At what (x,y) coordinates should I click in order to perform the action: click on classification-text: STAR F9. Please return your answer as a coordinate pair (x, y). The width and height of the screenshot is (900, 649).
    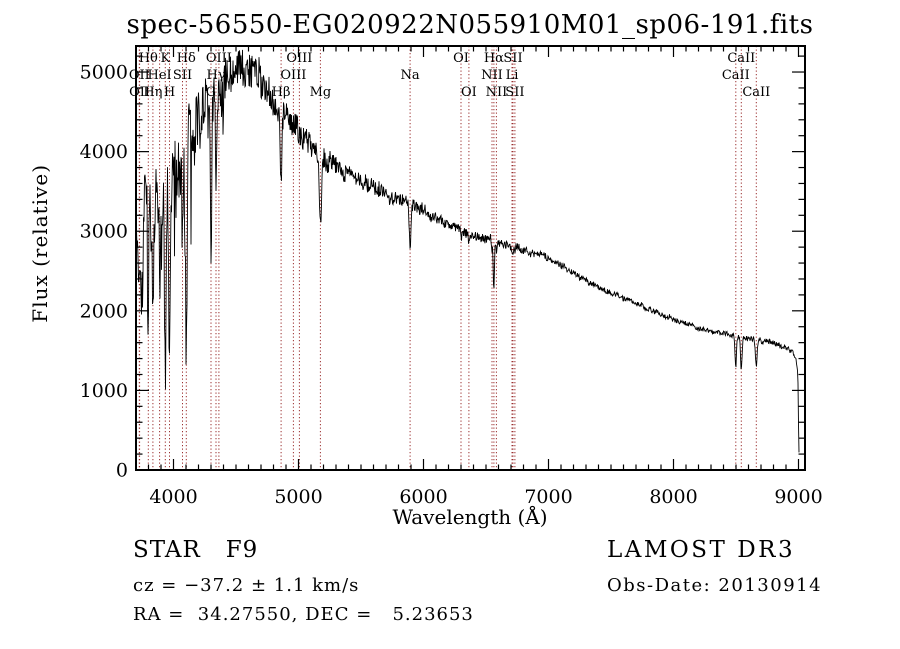
    Looking at the image, I should click on (196, 550).